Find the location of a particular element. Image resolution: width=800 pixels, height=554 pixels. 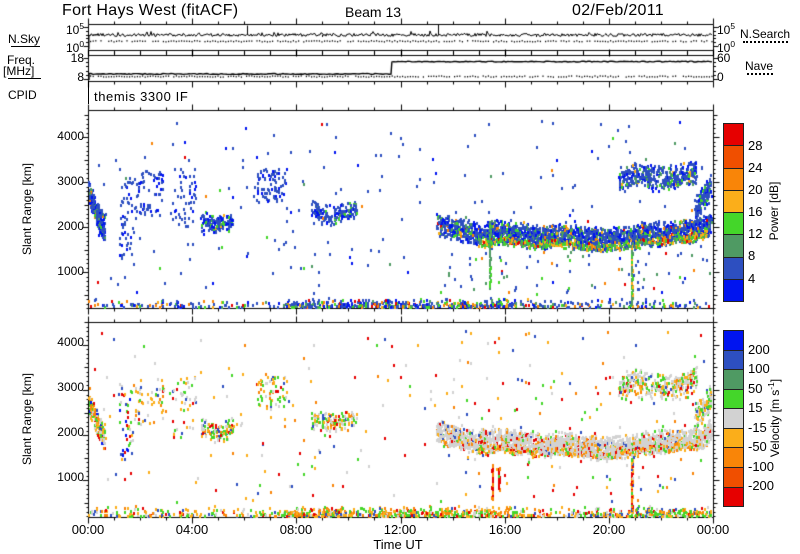

time-axis-title: Time UT is located at coordinates (398, 544).